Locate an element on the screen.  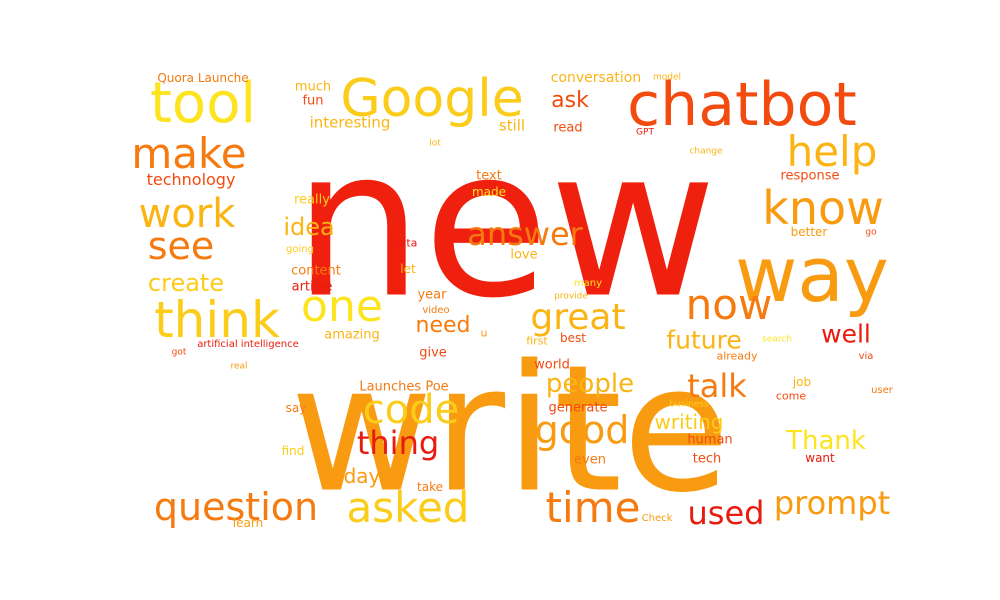
word-best: best is located at coordinates (573, 338).